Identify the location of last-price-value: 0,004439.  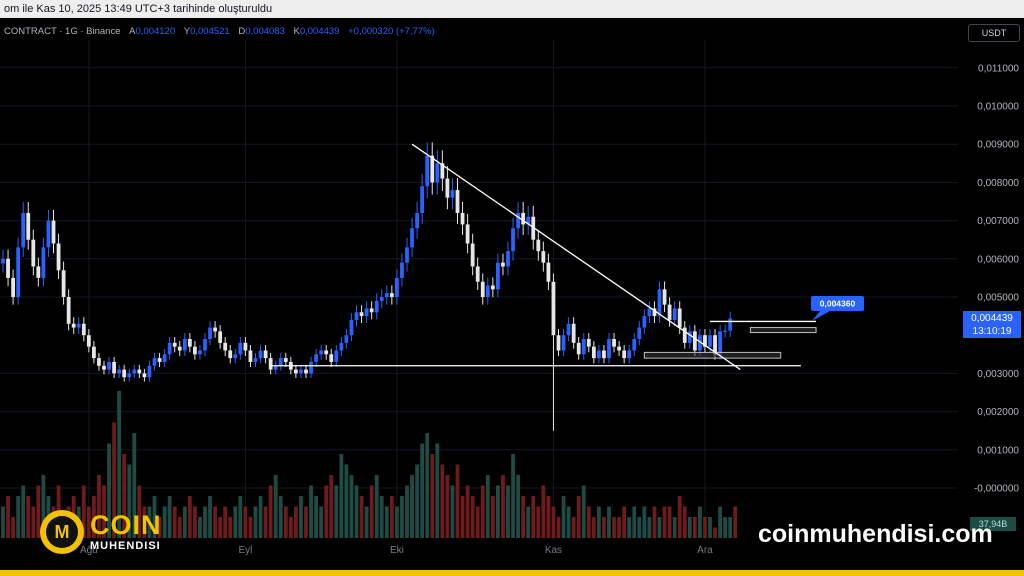
(992, 318).